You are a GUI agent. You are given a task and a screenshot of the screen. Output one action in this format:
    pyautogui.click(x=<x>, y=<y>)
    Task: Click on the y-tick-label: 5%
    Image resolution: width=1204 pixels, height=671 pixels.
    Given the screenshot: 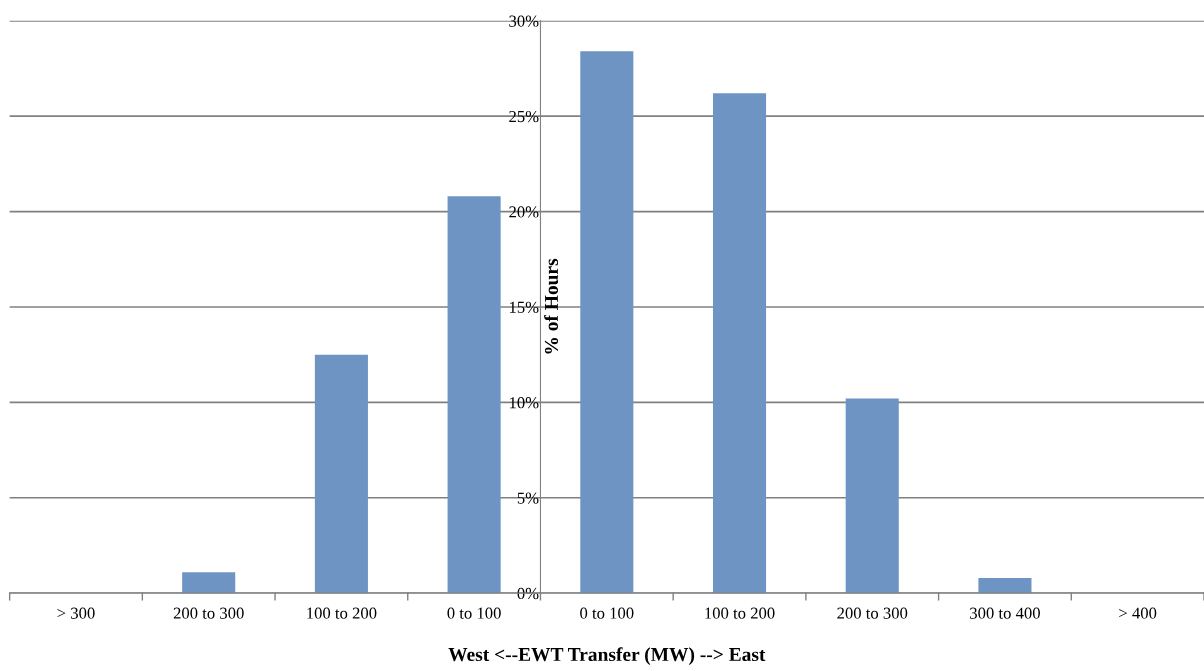 What is the action you would take?
    pyautogui.click(x=528, y=498)
    